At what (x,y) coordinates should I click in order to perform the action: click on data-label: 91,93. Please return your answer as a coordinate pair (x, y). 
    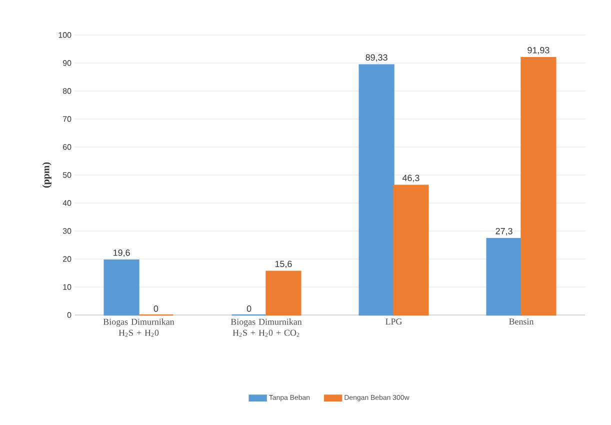
    Looking at the image, I should click on (539, 50).